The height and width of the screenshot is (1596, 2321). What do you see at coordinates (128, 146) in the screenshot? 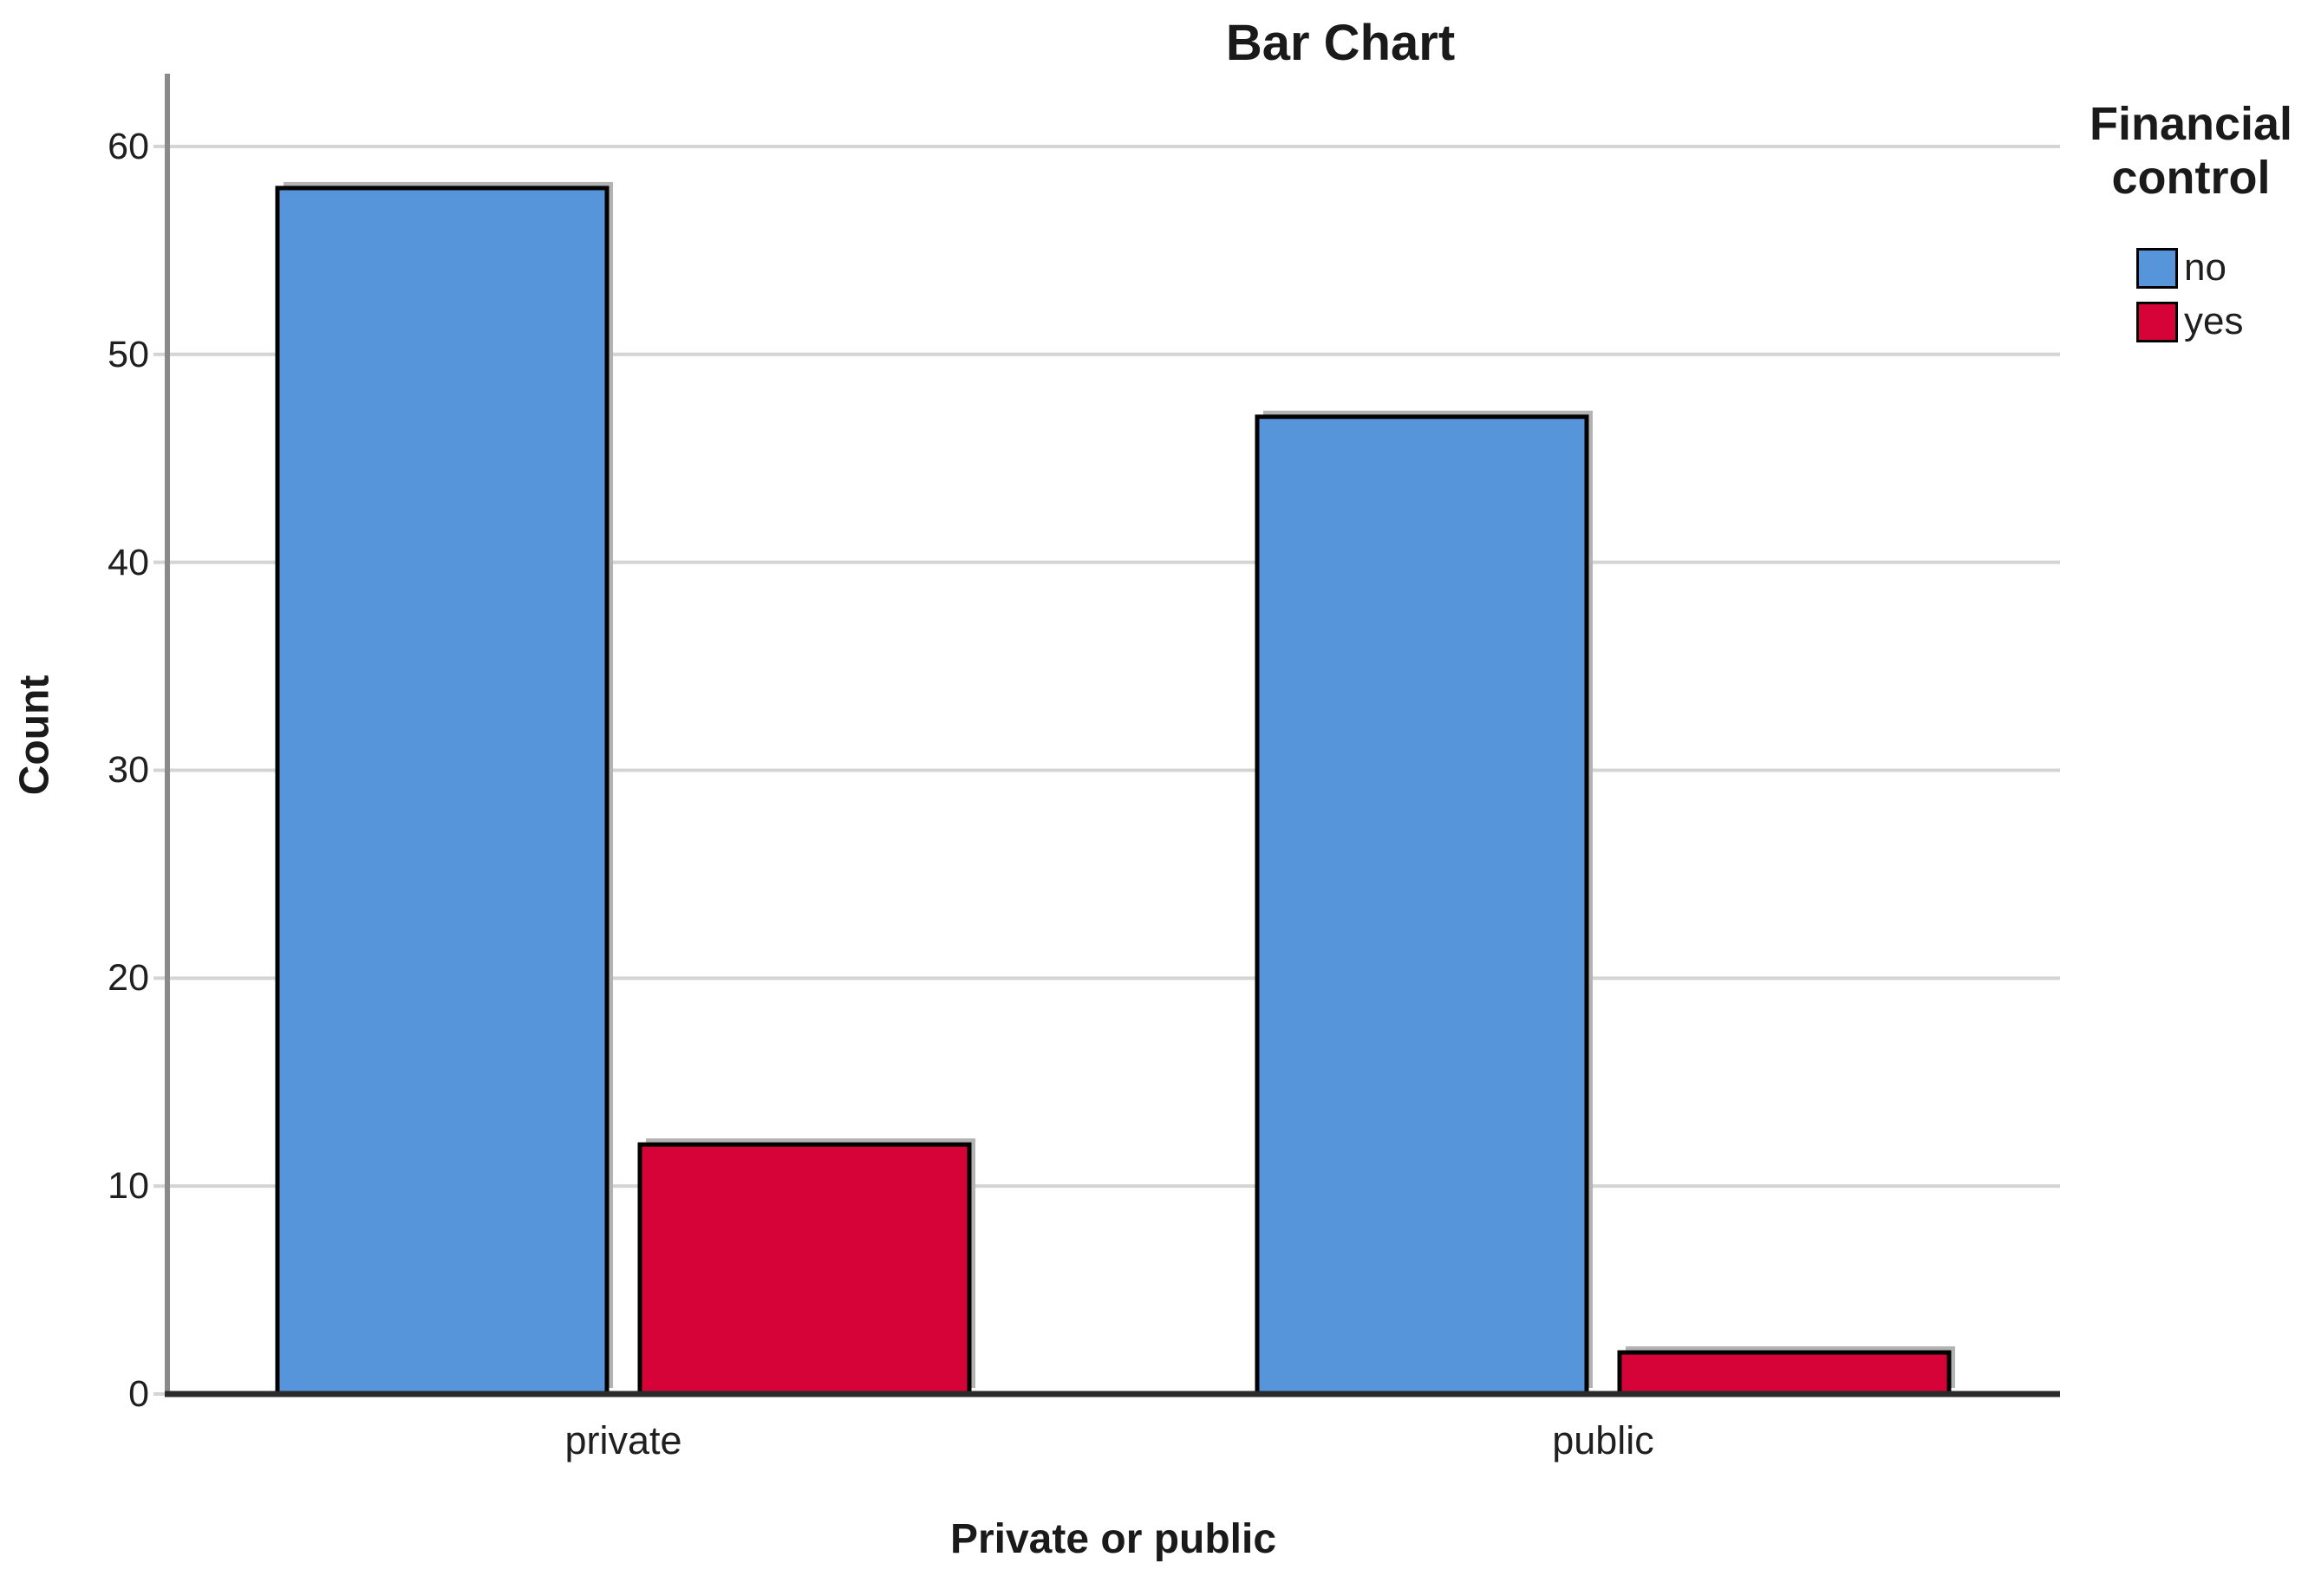
I see `y-tick-label-60: 60` at bounding box center [128, 146].